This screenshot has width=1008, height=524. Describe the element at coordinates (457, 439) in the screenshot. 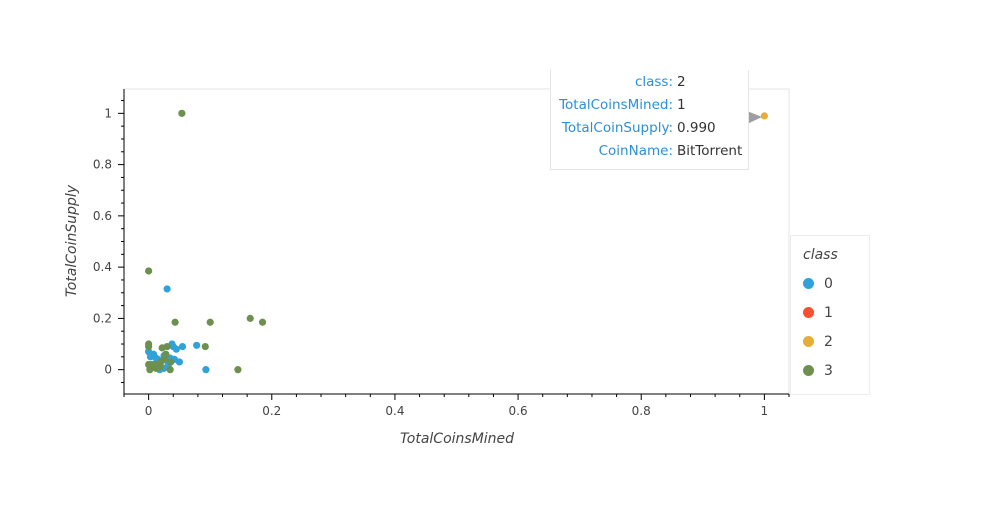

I see `x-axis-title: TotalCoinsMined` at that location.